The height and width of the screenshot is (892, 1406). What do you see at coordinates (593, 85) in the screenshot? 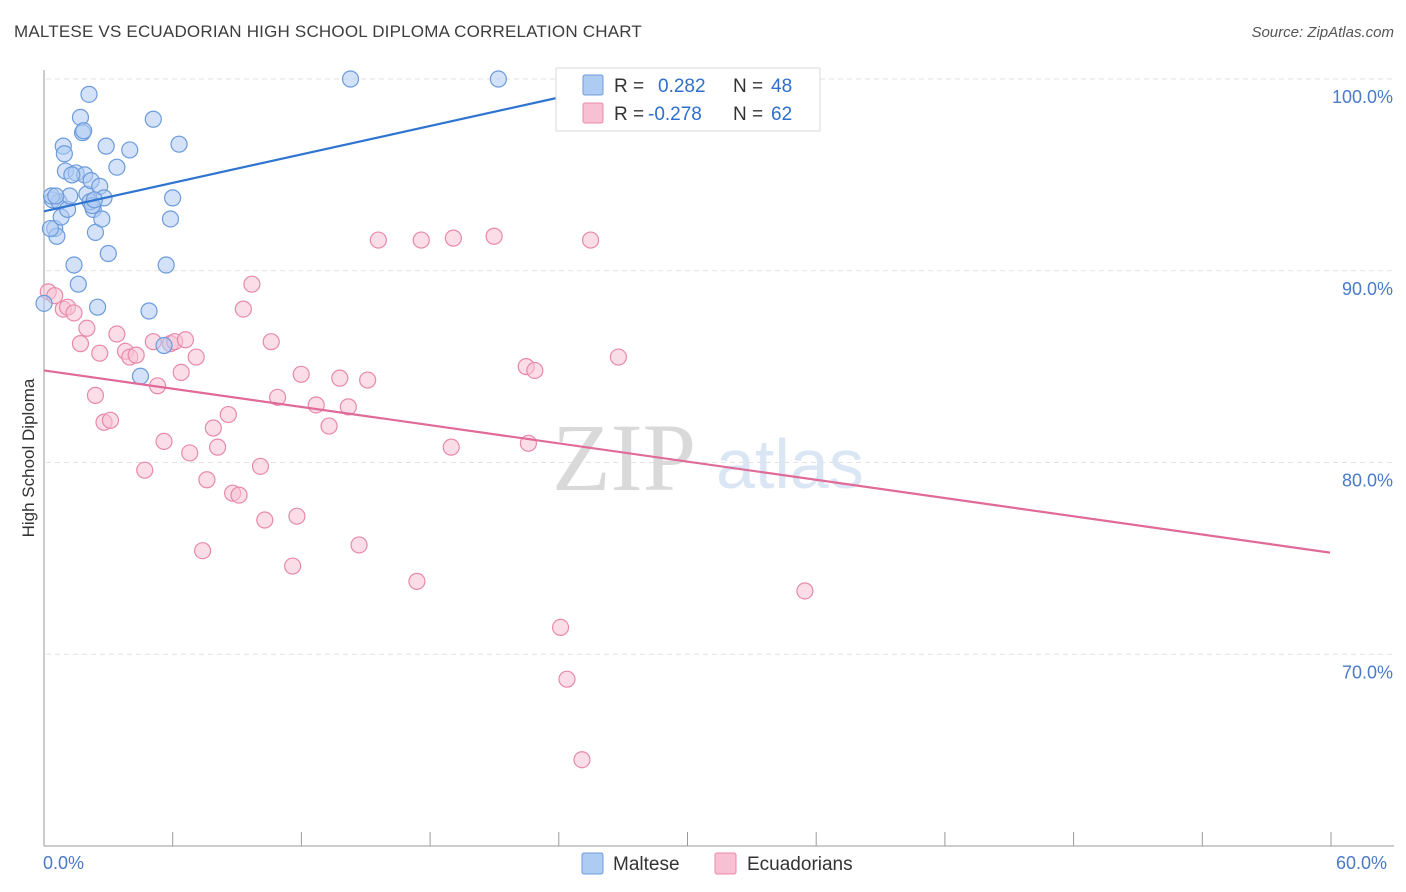
I see `legend-swatch-maltese` at bounding box center [593, 85].